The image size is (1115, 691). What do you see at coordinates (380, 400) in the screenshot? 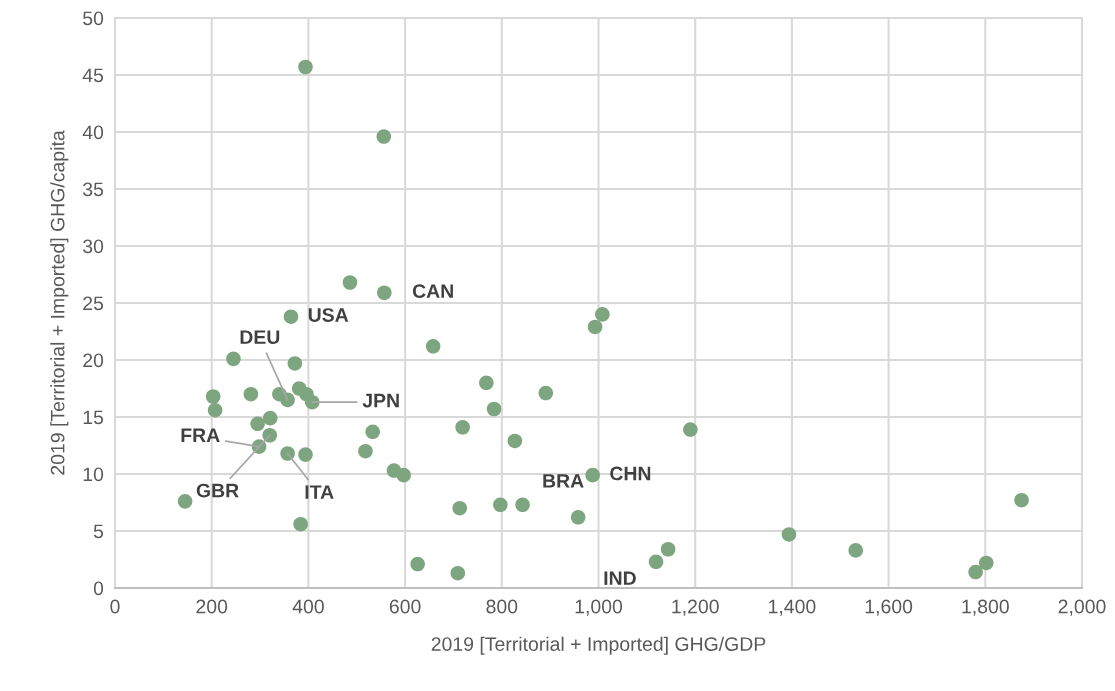
I see `annotation: JPN` at bounding box center [380, 400].